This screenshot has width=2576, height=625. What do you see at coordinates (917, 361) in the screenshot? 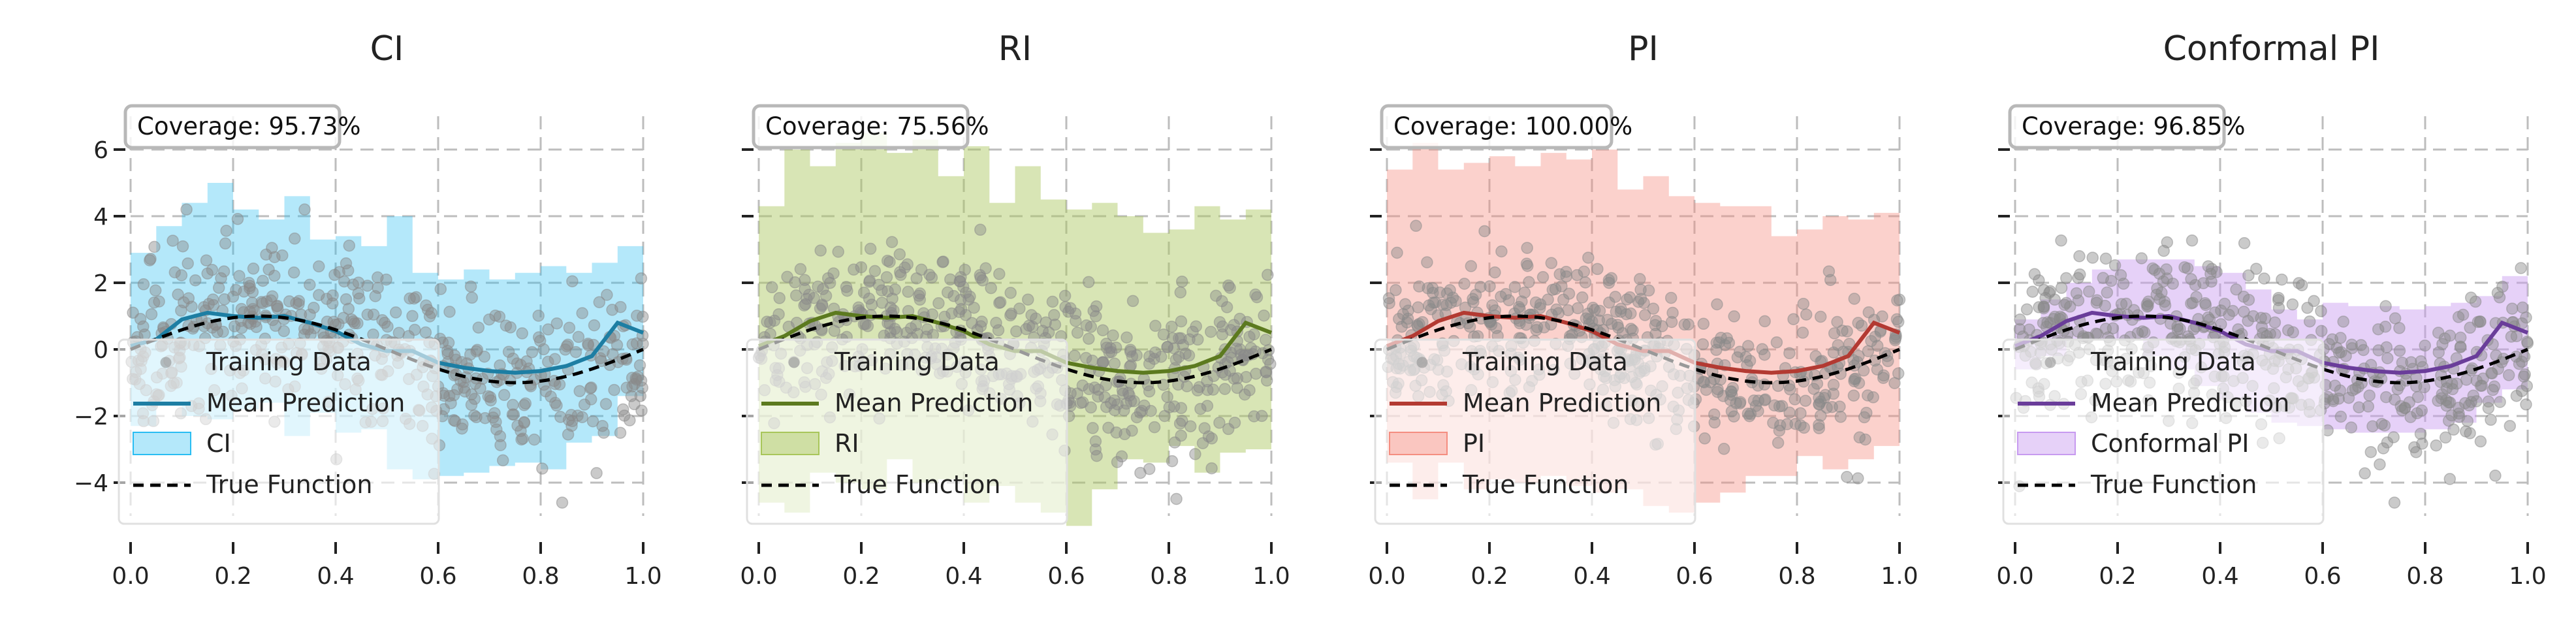
I see `legend-label: Training Data` at bounding box center [917, 361].